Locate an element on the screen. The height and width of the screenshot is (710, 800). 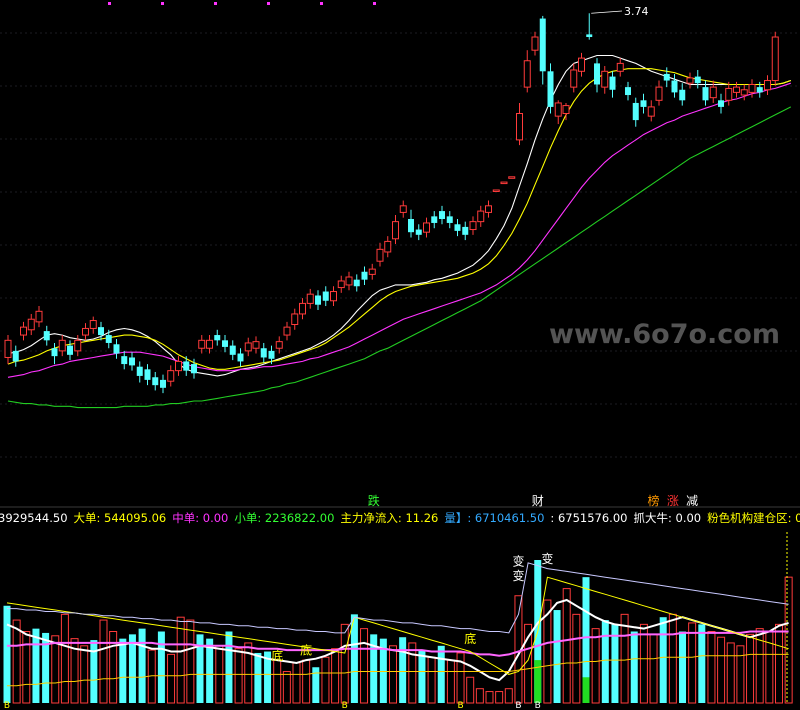
max-connector is located at coordinates (607, 12).